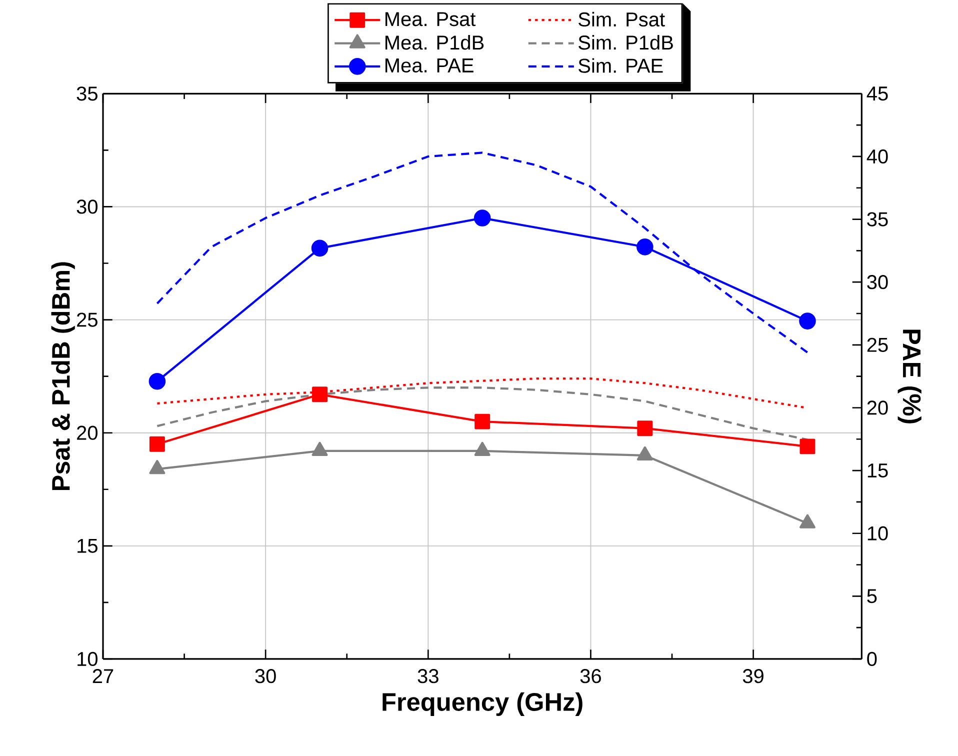 This screenshot has height=756, width=958. I want to click on y2-tick-label: 25, so click(877, 345).